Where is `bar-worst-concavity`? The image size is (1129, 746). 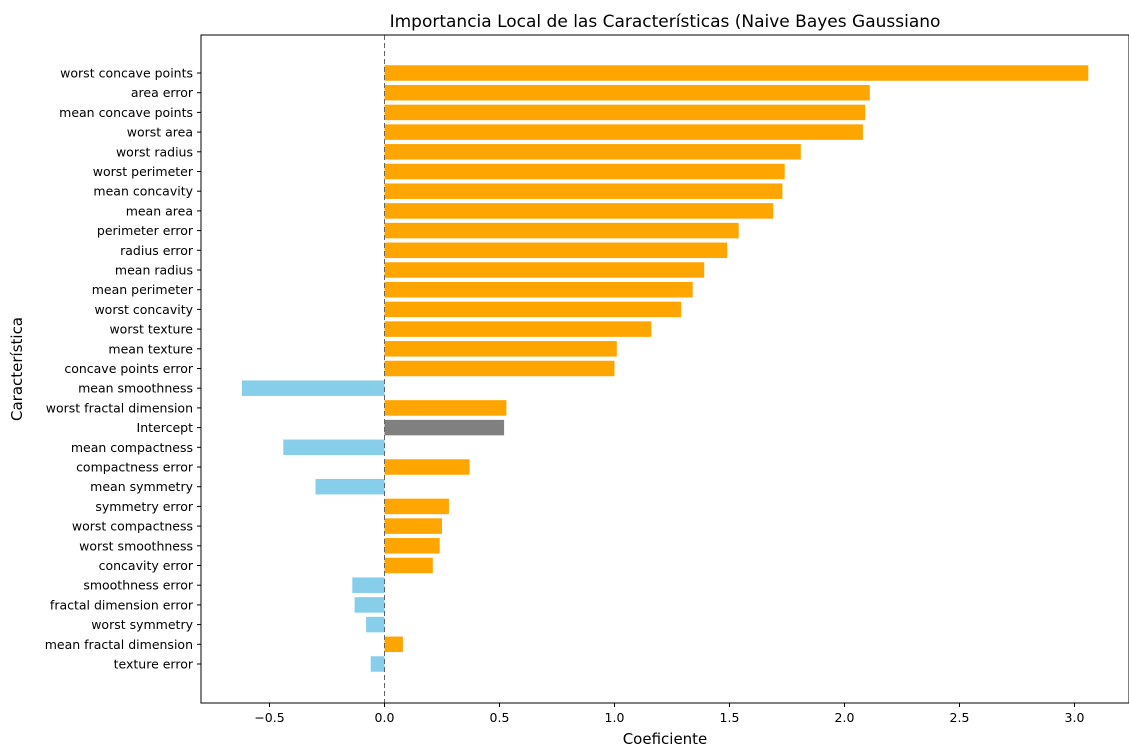
bar-worst-concavity is located at coordinates (533, 309).